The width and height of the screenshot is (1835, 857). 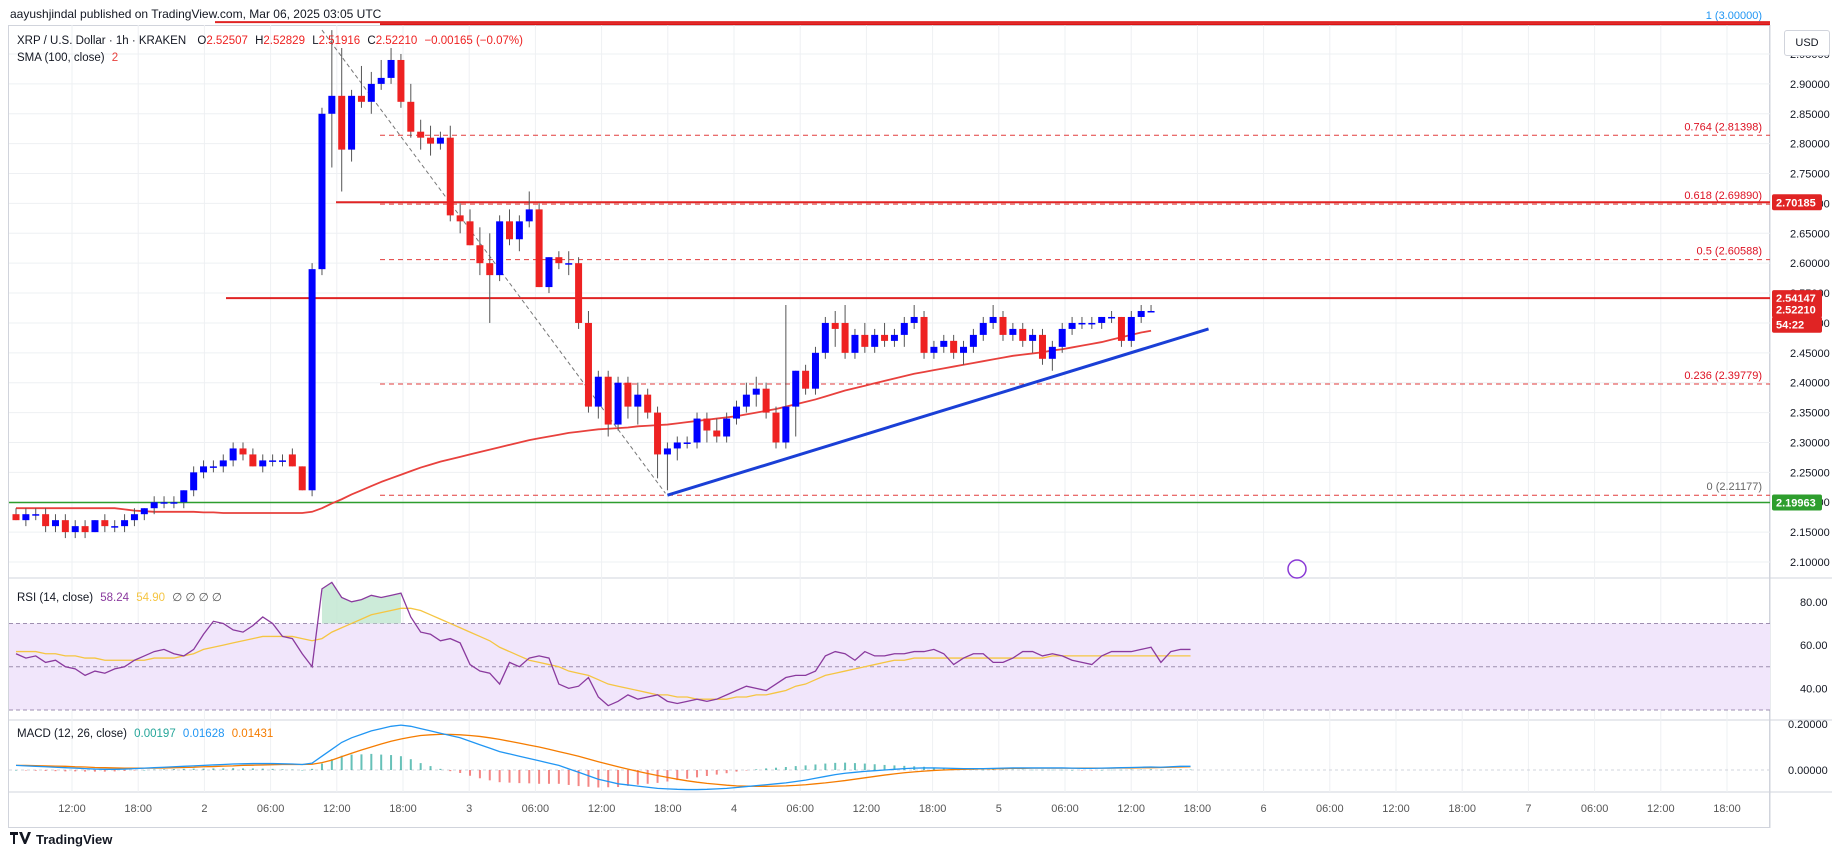 What do you see at coordinates (469, 809) in the screenshot?
I see `time-axis-tick: 3` at bounding box center [469, 809].